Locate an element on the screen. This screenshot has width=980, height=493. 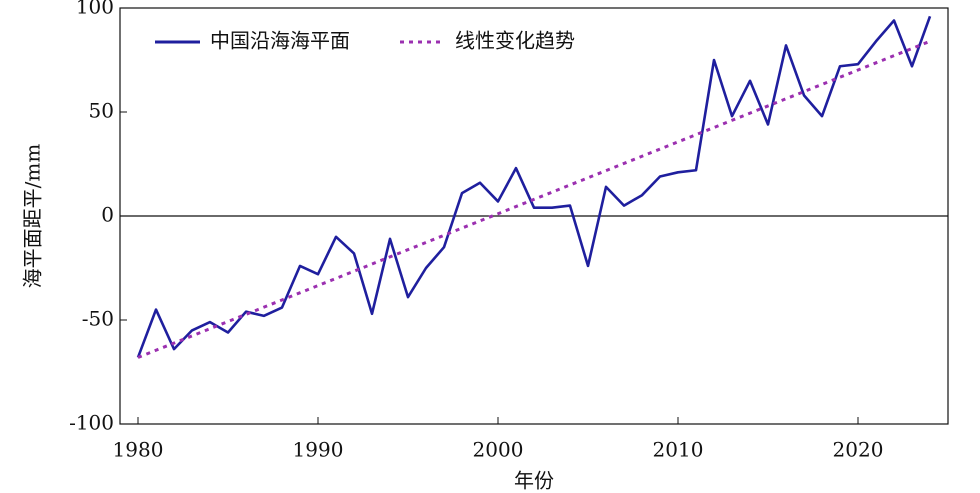
y-tick-label: -100 is located at coordinates (91, 423).